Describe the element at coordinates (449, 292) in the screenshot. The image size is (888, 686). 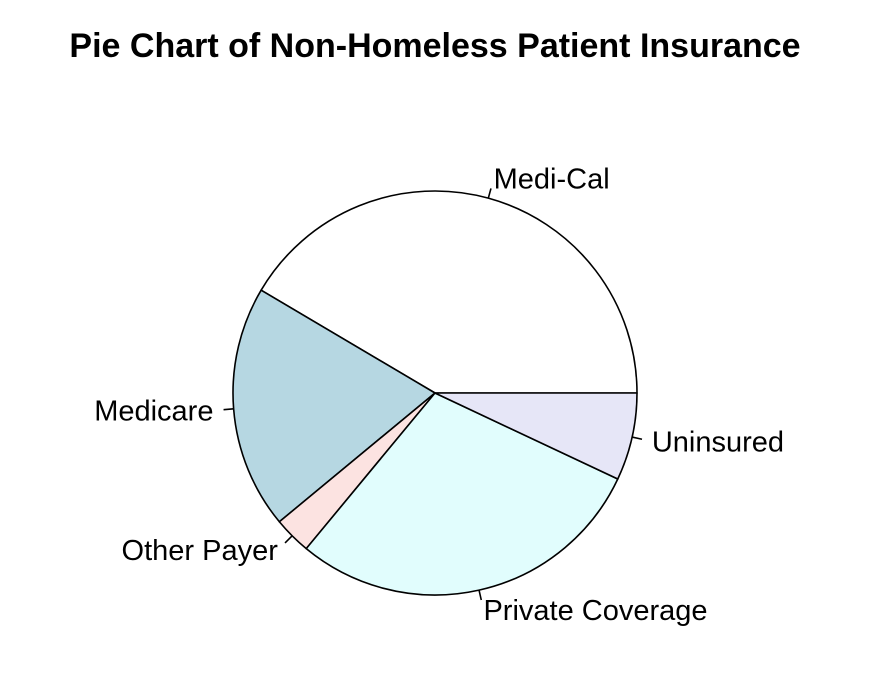
I see `pie-slice-medi-cal` at that location.